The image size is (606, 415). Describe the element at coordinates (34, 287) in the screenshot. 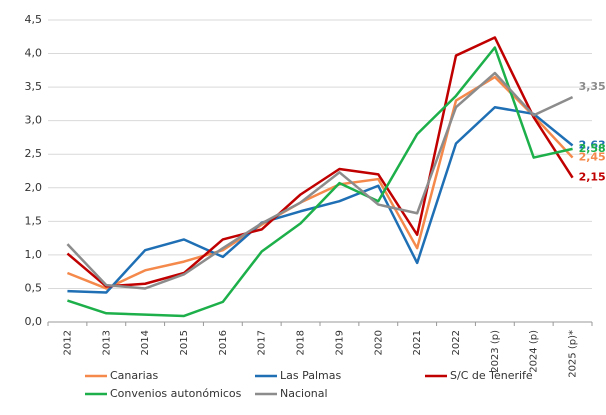

I see `y-tick-label: 0,5` at that location.